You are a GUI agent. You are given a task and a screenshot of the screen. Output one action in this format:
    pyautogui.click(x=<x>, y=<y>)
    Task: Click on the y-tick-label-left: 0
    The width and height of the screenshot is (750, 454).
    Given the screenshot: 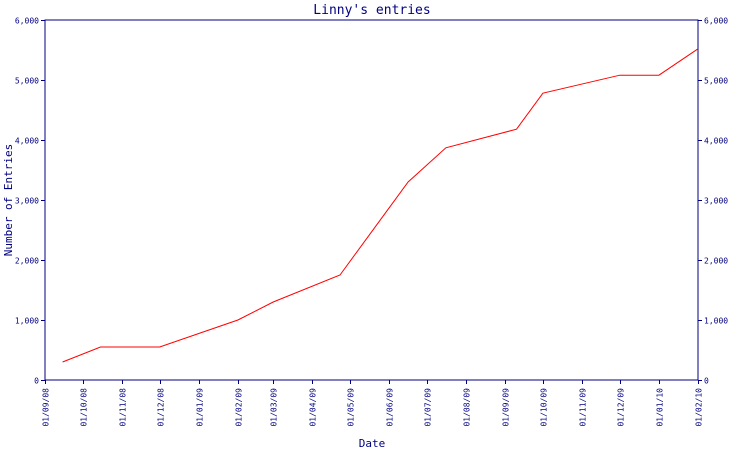 What is the action you would take?
    pyautogui.click(x=36, y=381)
    